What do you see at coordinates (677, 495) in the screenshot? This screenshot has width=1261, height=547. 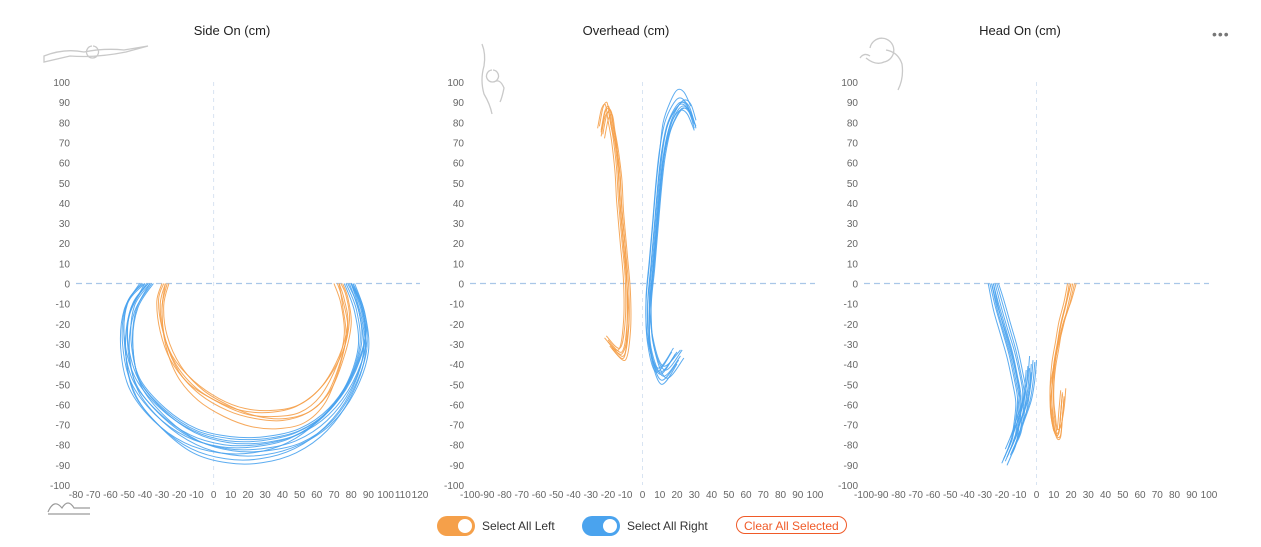 I see `x-tick-label: 20` at bounding box center [677, 495].